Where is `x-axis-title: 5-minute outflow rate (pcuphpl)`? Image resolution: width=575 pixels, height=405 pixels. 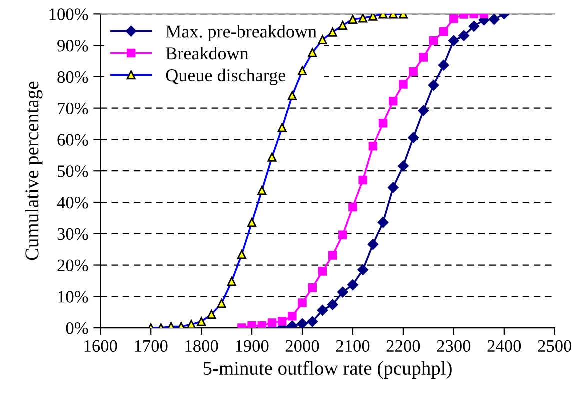 x-axis-title: 5-minute outflow rate (pcuphpl) is located at coordinates (328, 370).